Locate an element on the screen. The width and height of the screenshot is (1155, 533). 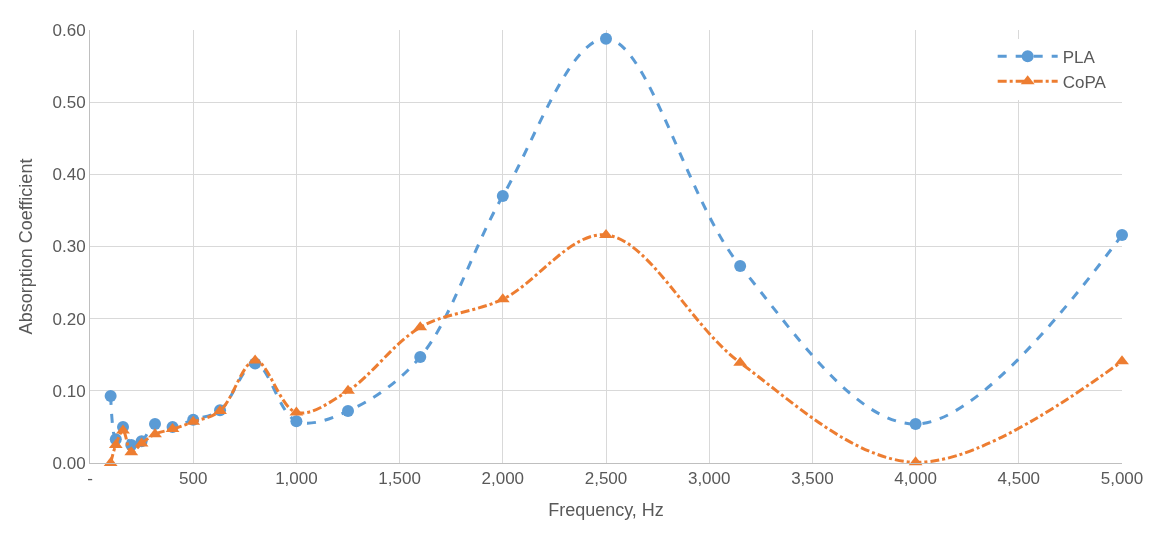
x-tick-label: 4,000 is located at coordinates (915, 479).